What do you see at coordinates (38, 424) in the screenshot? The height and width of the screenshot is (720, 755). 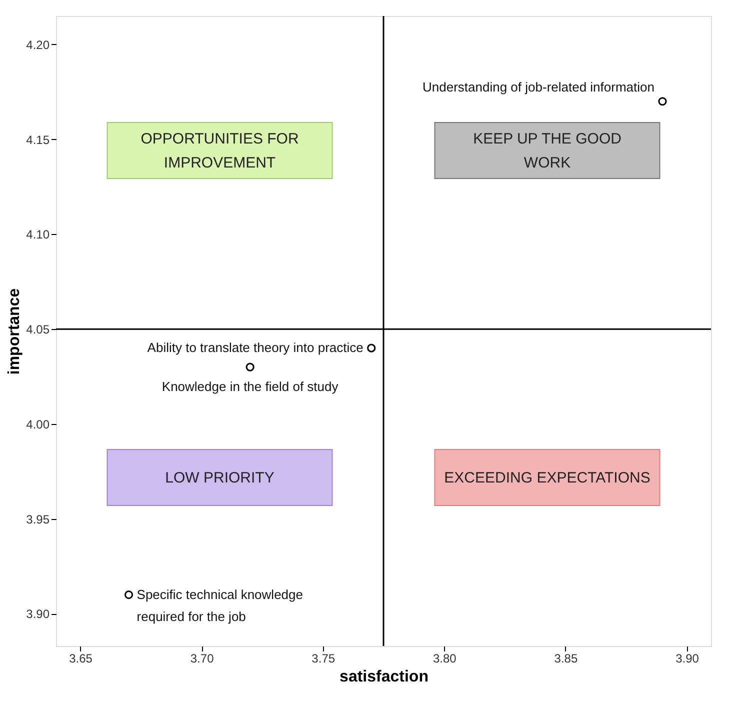 I see `y-tick-label: 4.00` at bounding box center [38, 424].